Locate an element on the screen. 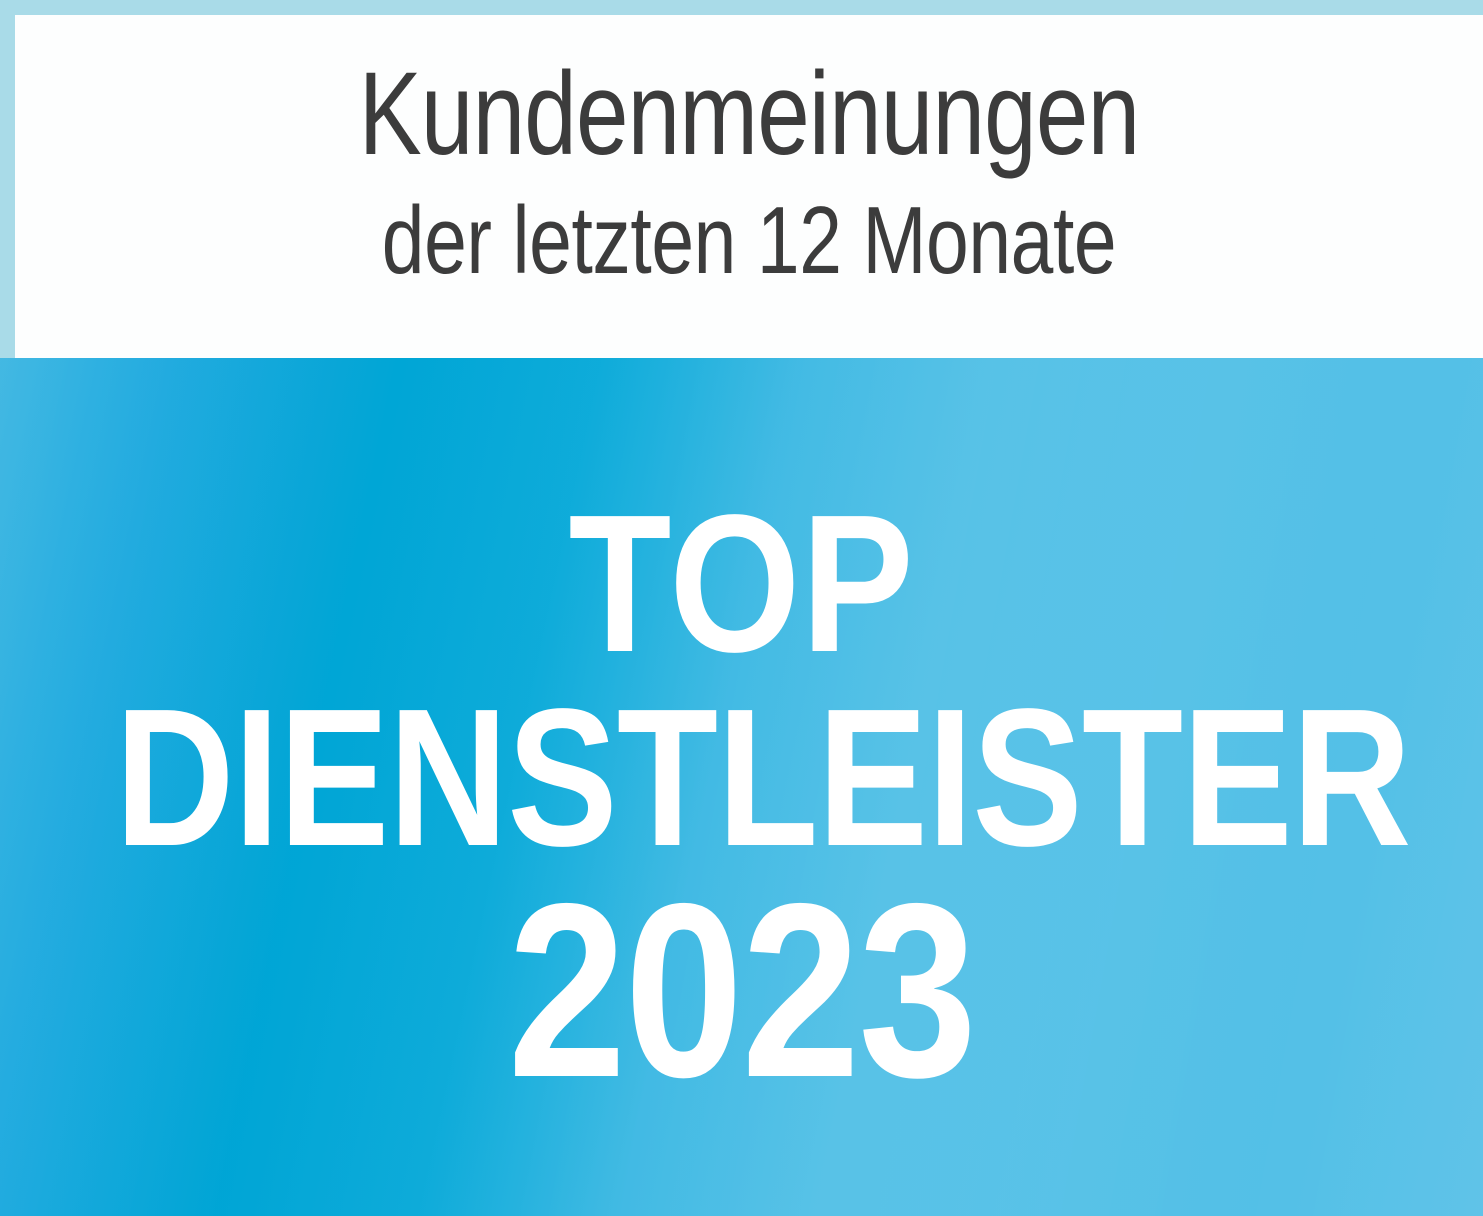 The image size is (1483, 1216). header-title-line1: Kundenmeinungen is located at coordinates (749, 114).